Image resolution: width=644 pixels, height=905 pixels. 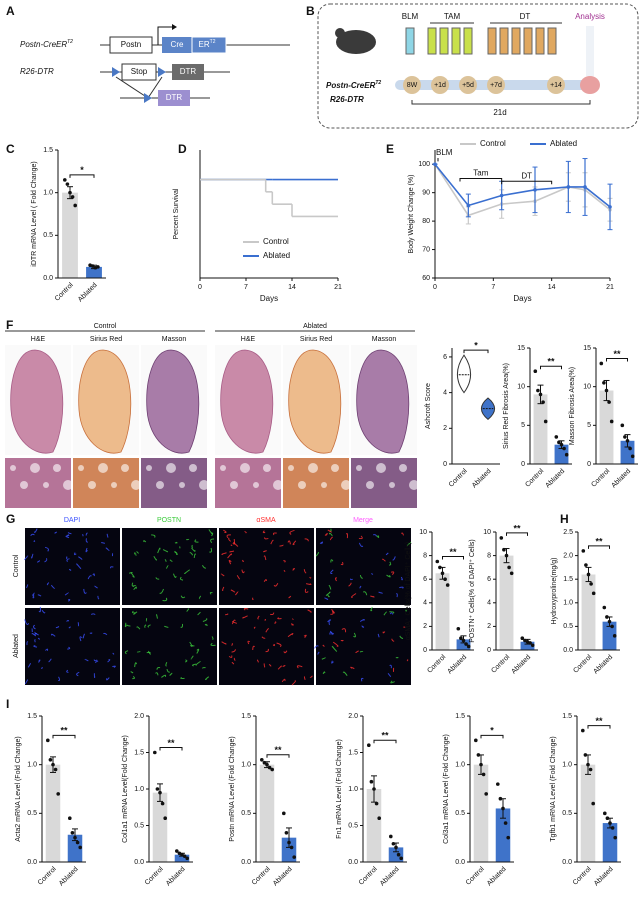 What do you see at coordinates (169, 646) in the screenshot?
I see `fluorescence-image` at bounding box center [169, 646].